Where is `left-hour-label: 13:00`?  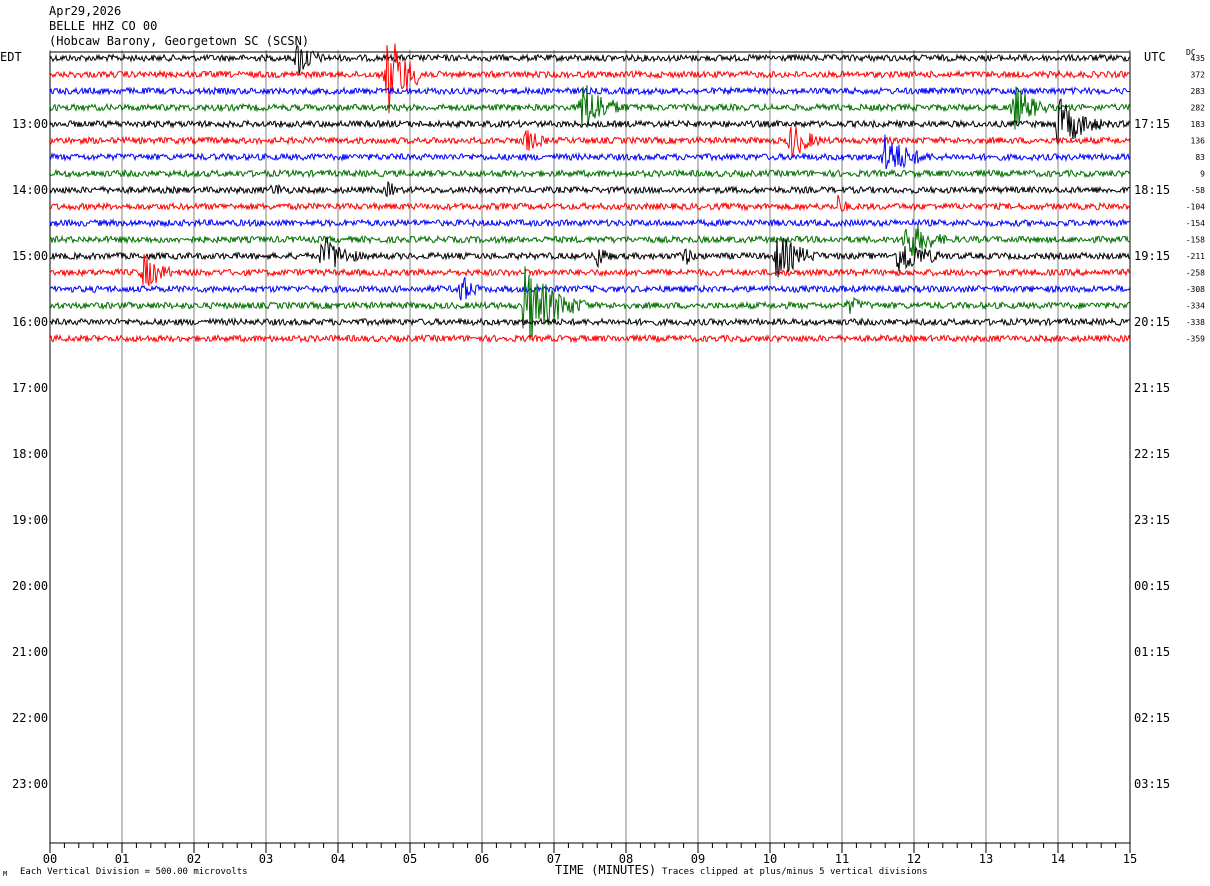
left-hour-label: 13:00 is located at coordinates (30, 124).